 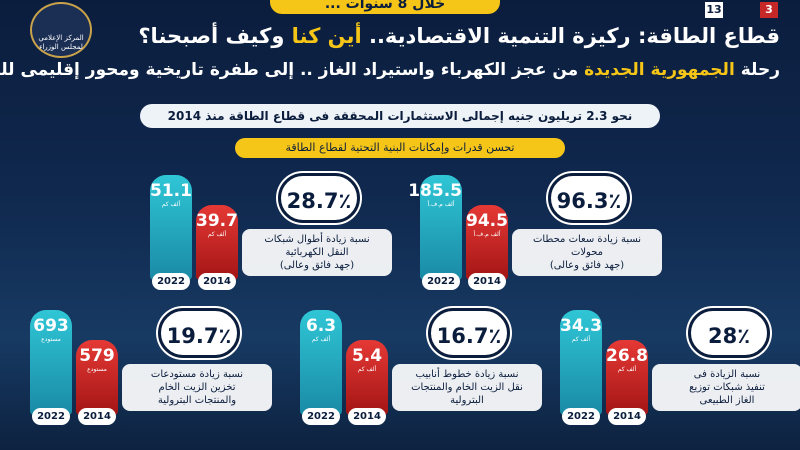 I want to click on percent: 28٪, so click(x=729, y=333).